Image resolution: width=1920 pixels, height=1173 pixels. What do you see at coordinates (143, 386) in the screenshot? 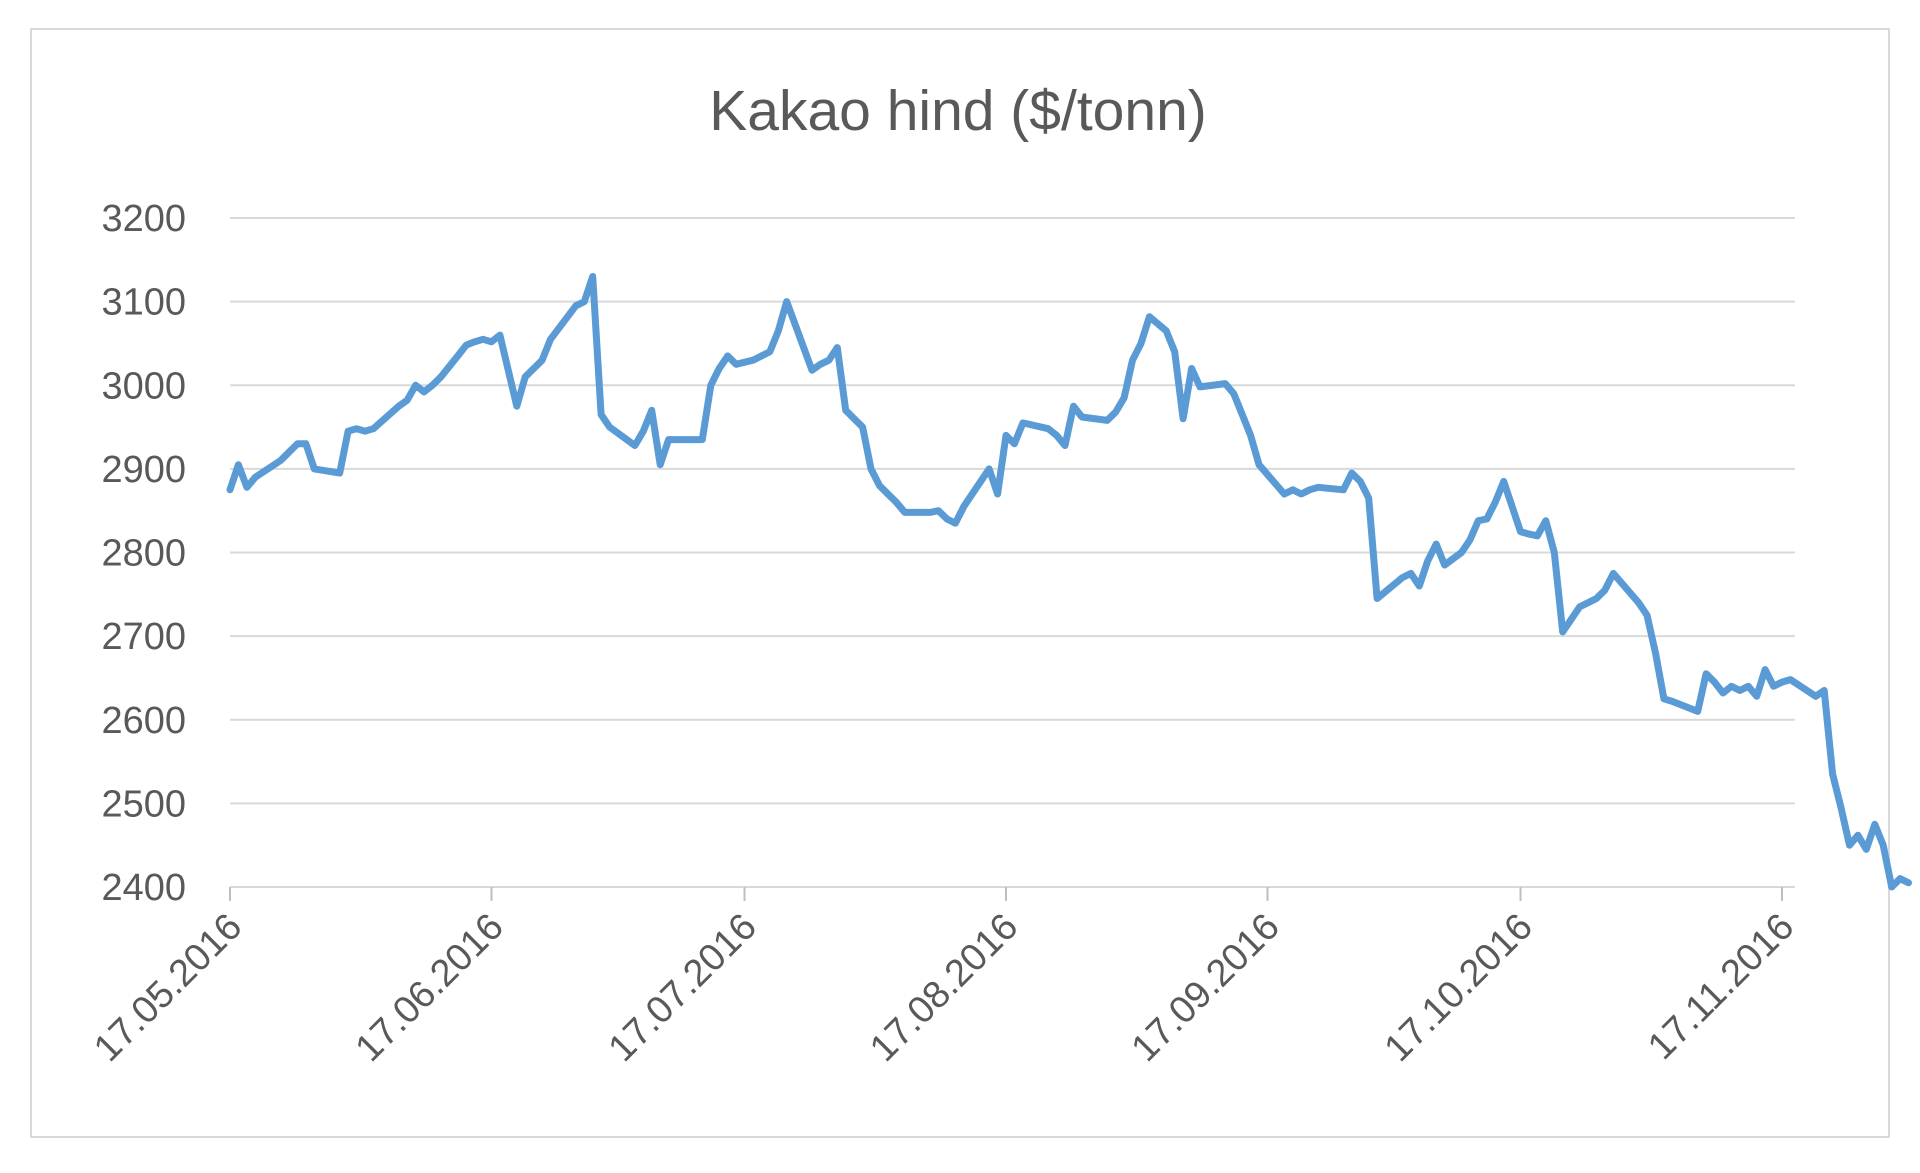
I see `y-tick-label: 3000` at bounding box center [143, 386].